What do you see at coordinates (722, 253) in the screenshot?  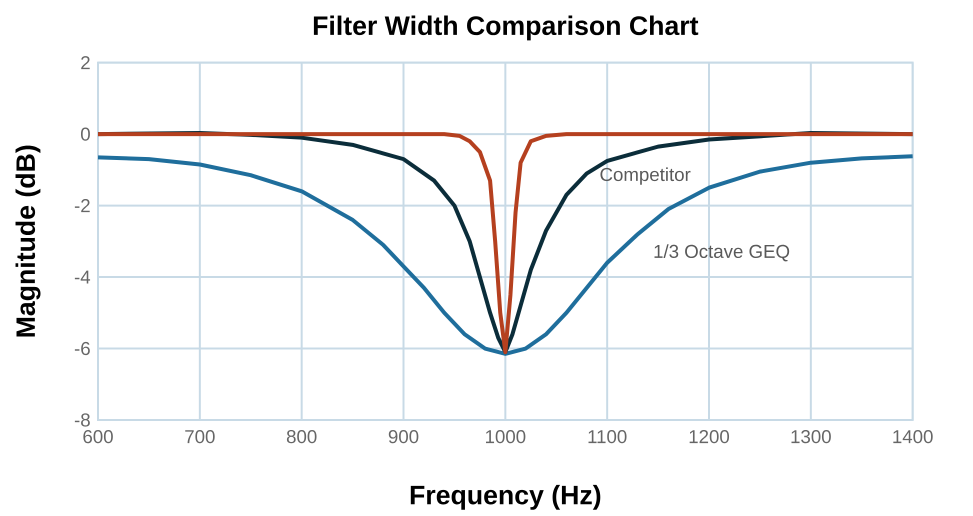 I see `series-label: 1/3 Octave GEQ` at bounding box center [722, 253].